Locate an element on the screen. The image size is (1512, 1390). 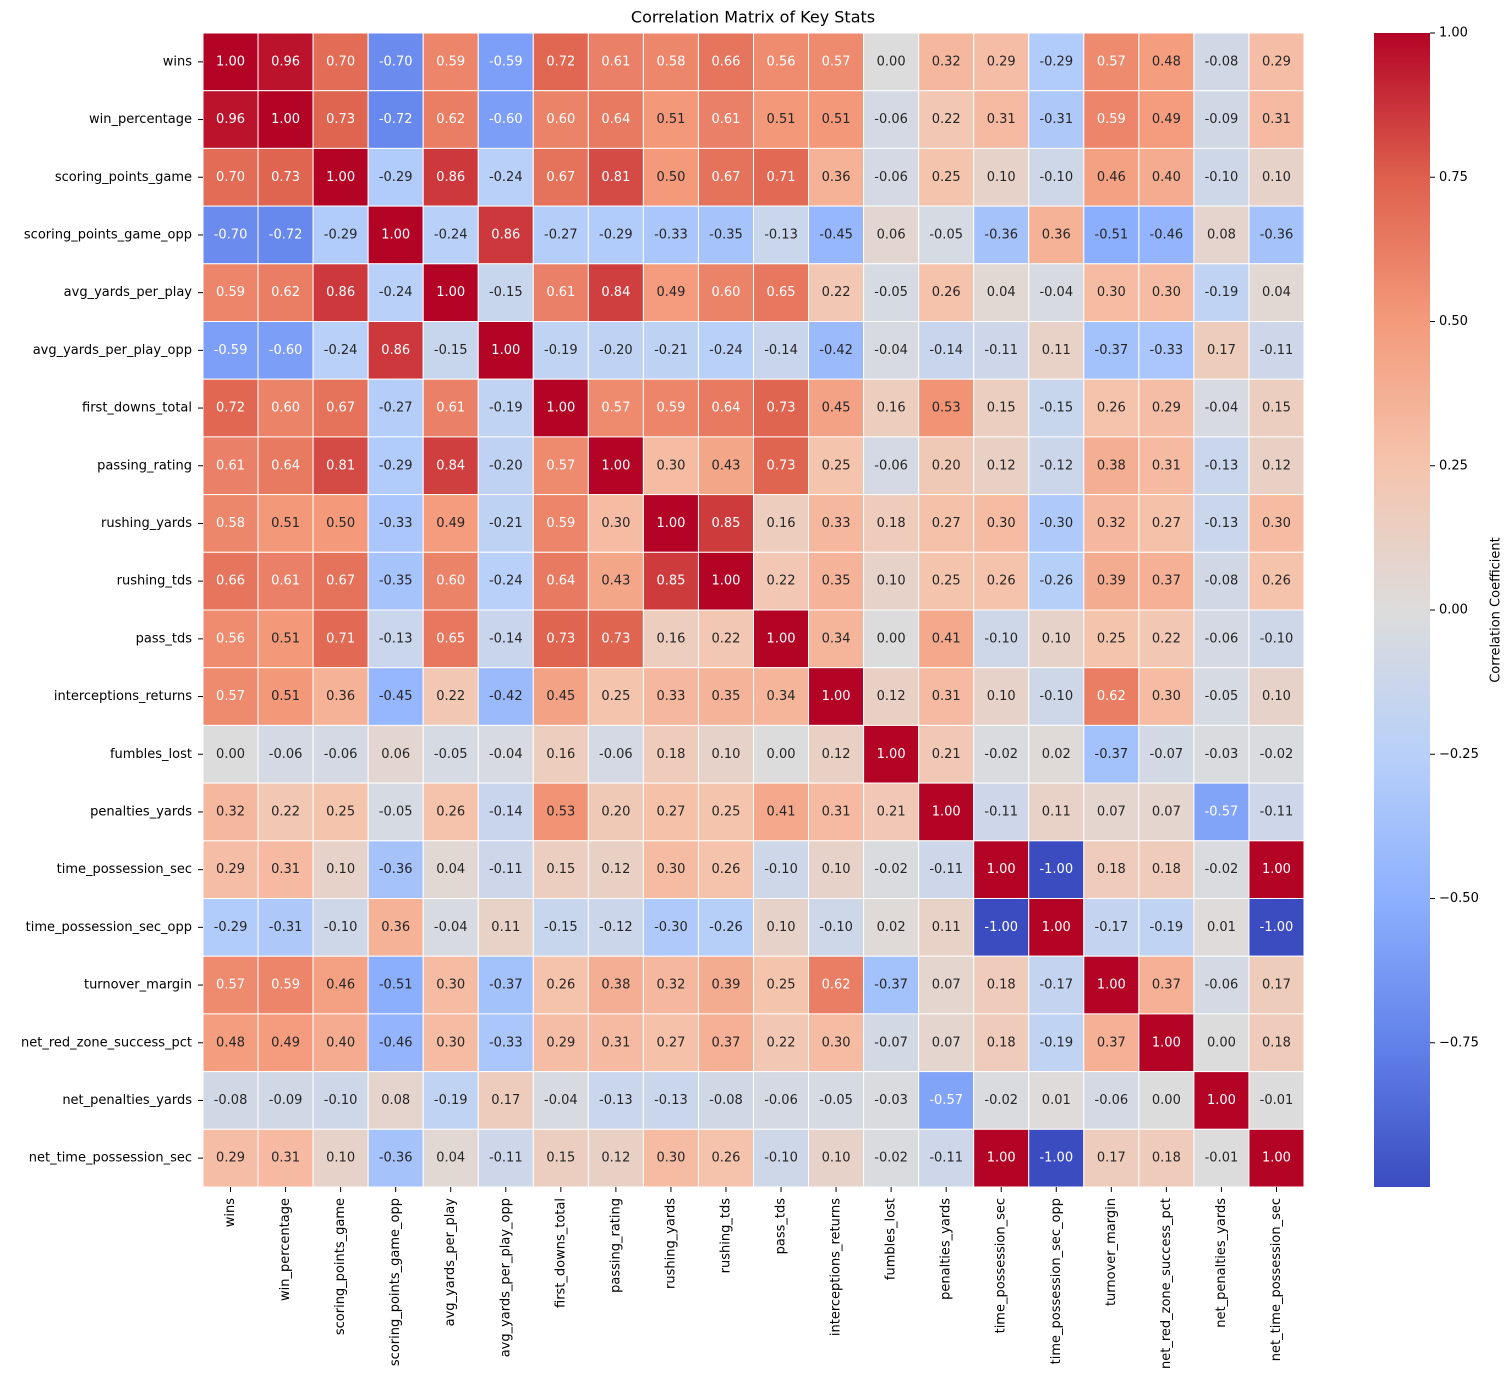
cell-label: -0.19 is located at coordinates (1222, 292).